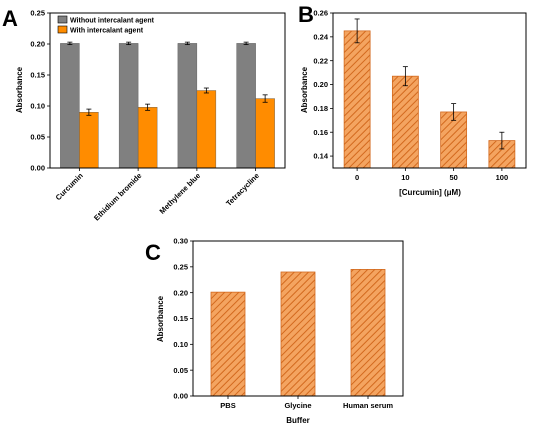  Describe the element at coordinates (227, 405) in the screenshot. I see `x-tick-label: PBS` at that location.